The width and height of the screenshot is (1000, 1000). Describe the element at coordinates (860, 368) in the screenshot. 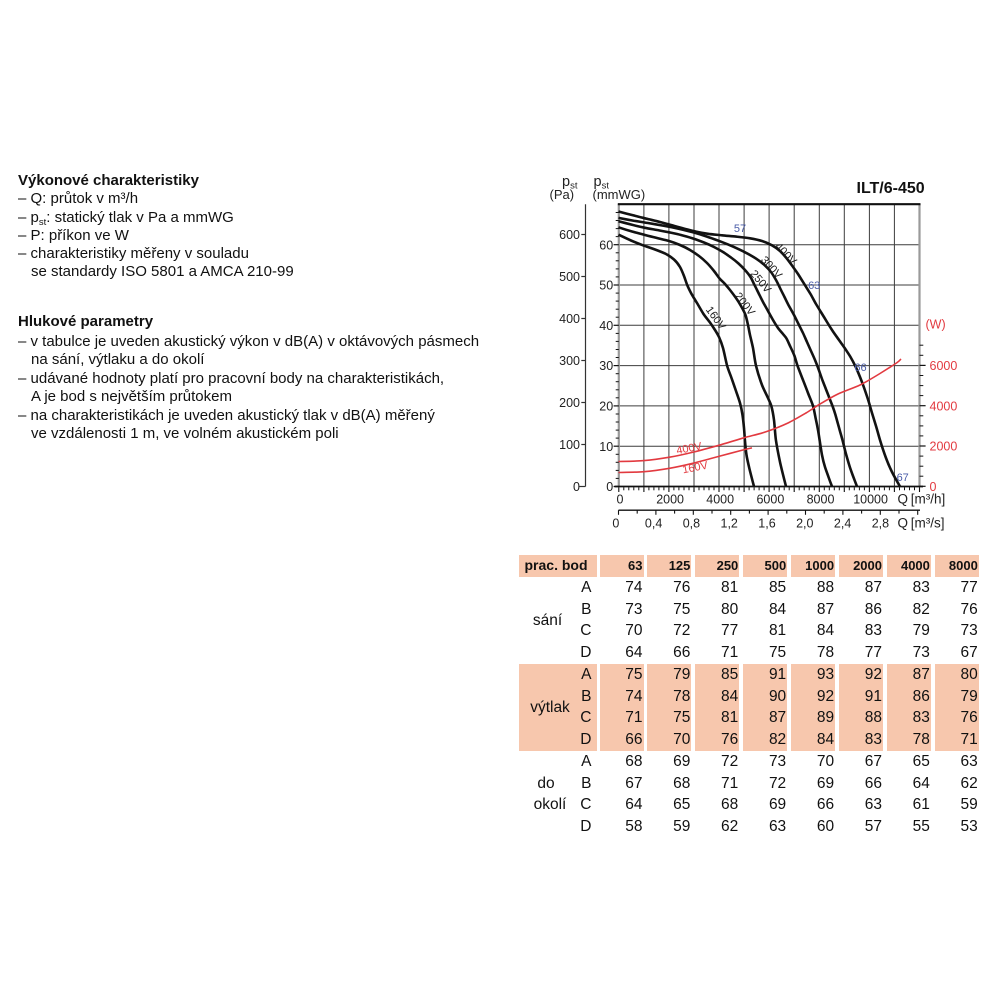

I see `svg-text: 66` at that location.